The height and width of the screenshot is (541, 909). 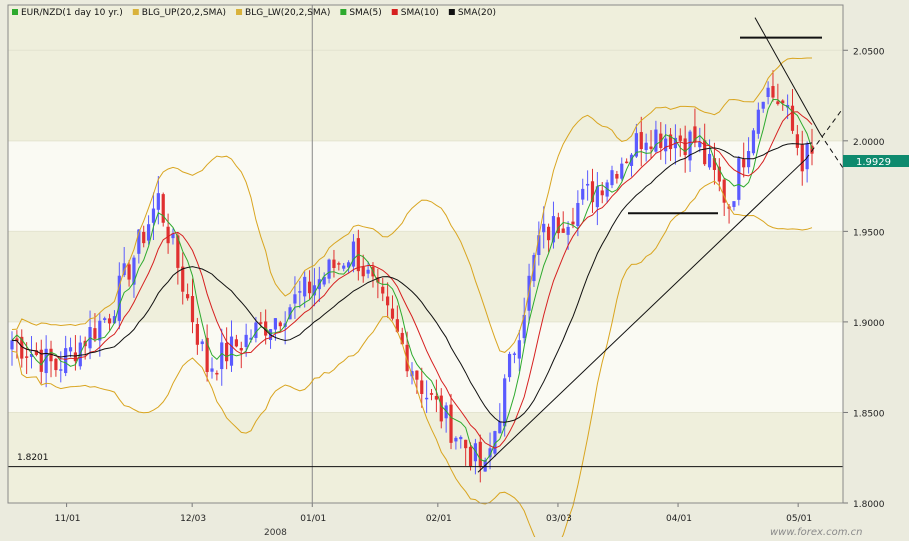 What do you see at coordinates (193, 519) in the screenshot?
I see `x-tick-label: 12/03` at bounding box center [193, 519].